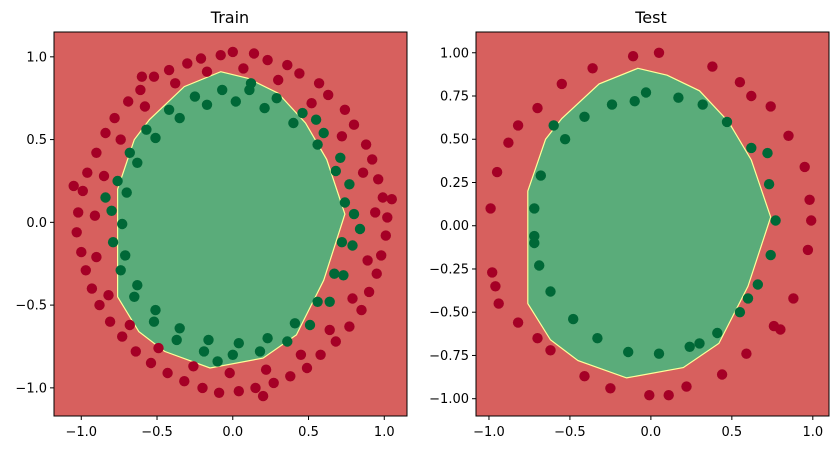  I want to click on x-tick-label: 0.0, so click(232, 432).